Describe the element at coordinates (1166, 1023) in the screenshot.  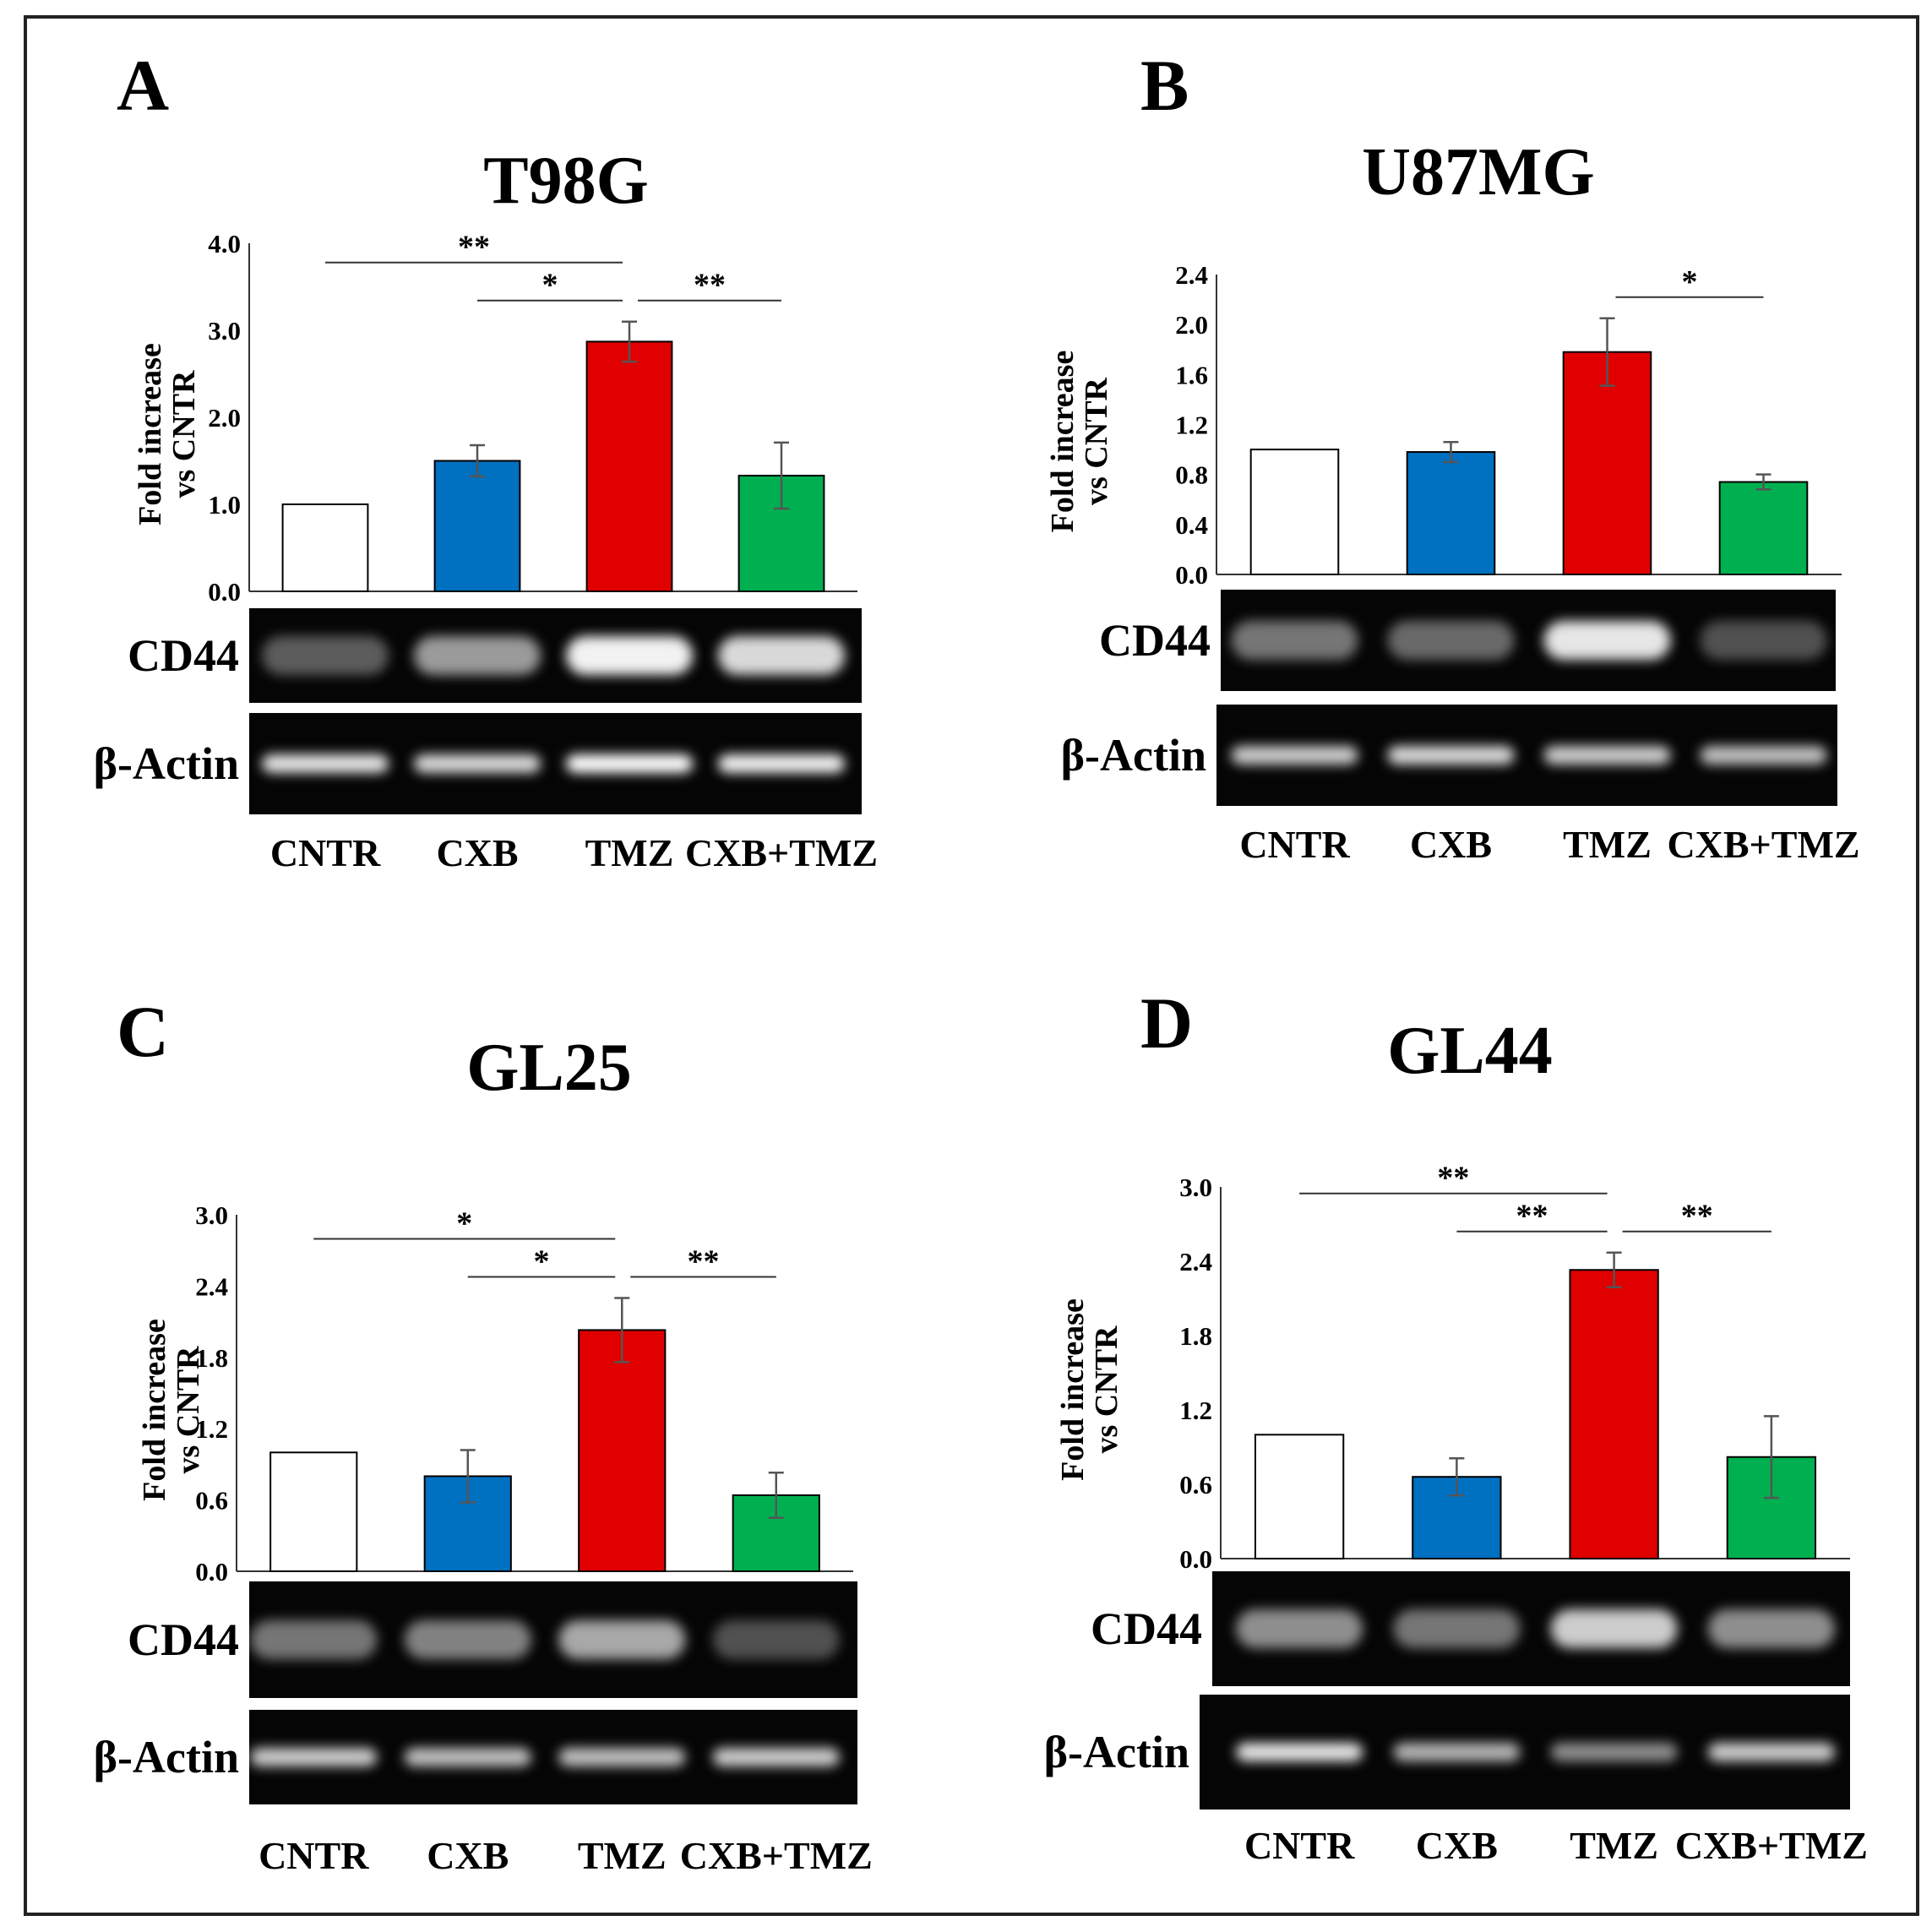
I see `panel-label: D` at that location.